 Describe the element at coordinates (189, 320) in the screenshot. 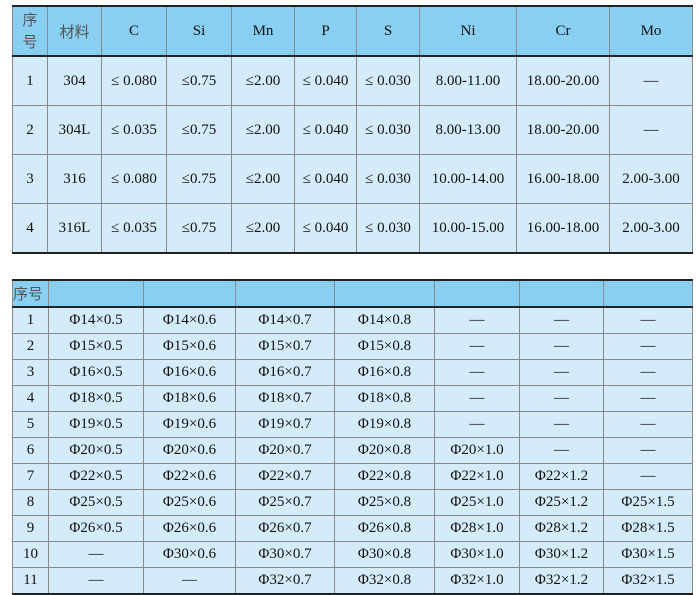

I see `table-cell: Φ14×0.6` at that location.